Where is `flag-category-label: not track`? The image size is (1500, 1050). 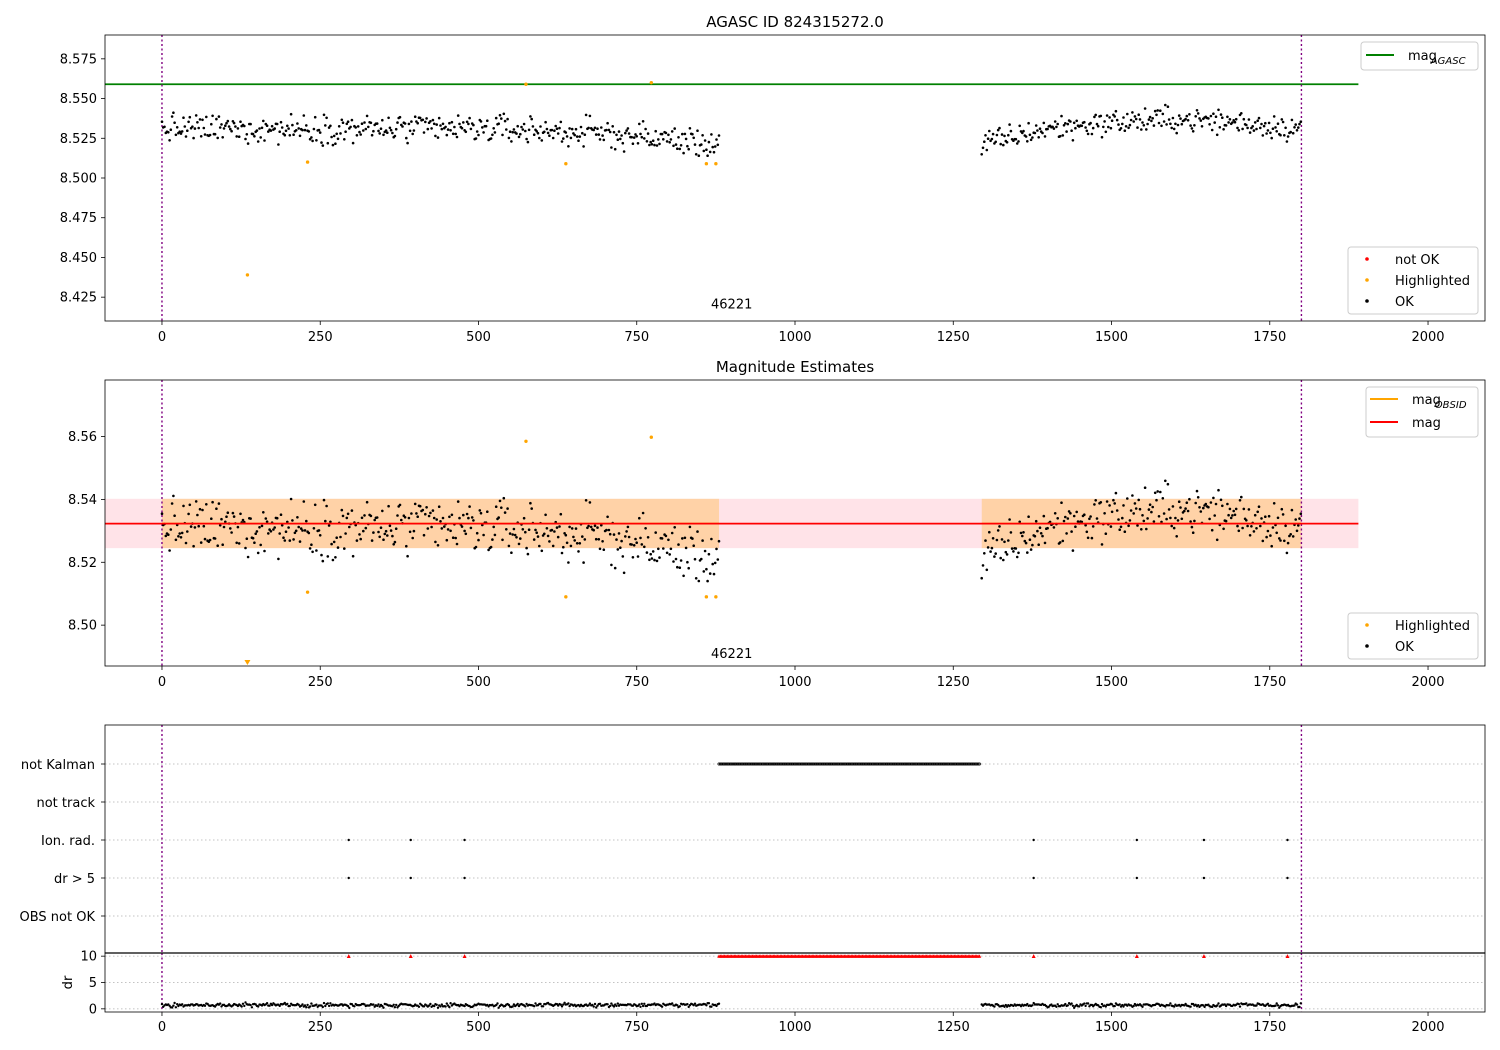
flag-category-label: not track is located at coordinates (65, 803).